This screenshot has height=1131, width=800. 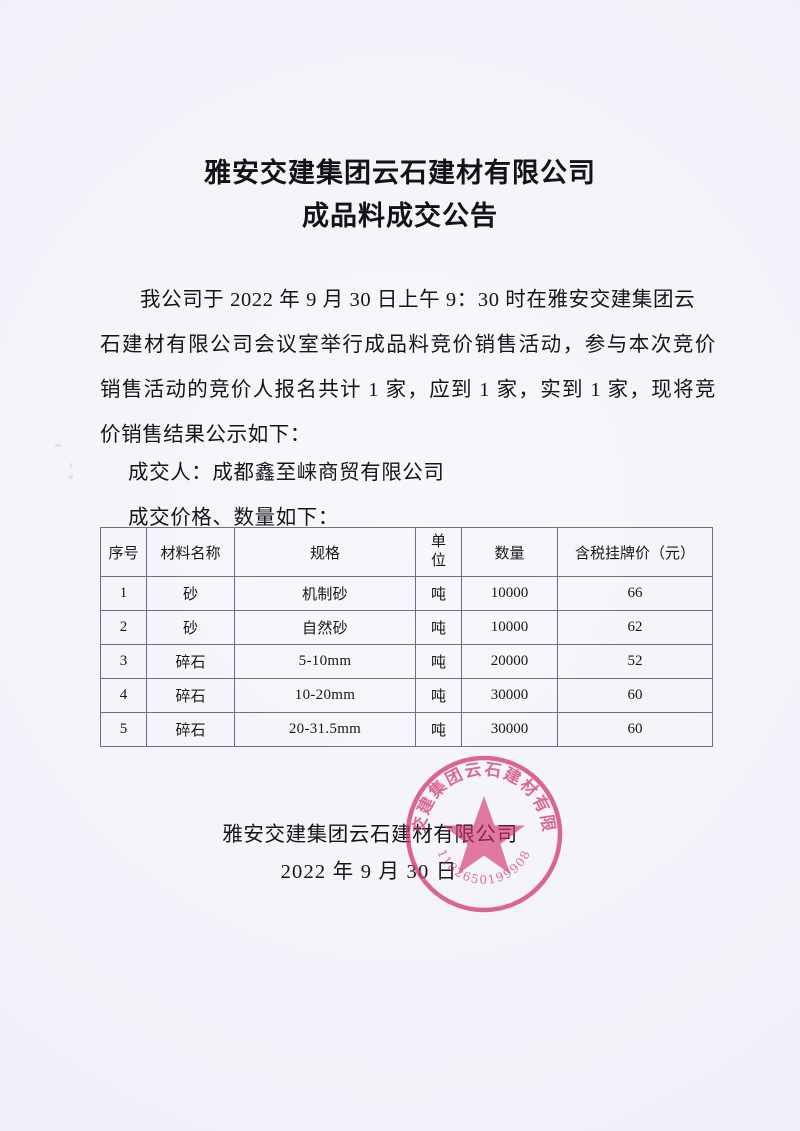 What do you see at coordinates (190, 552) in the screenshot?
I see `header-material: 材料名称` at bounding box center [190, 552].